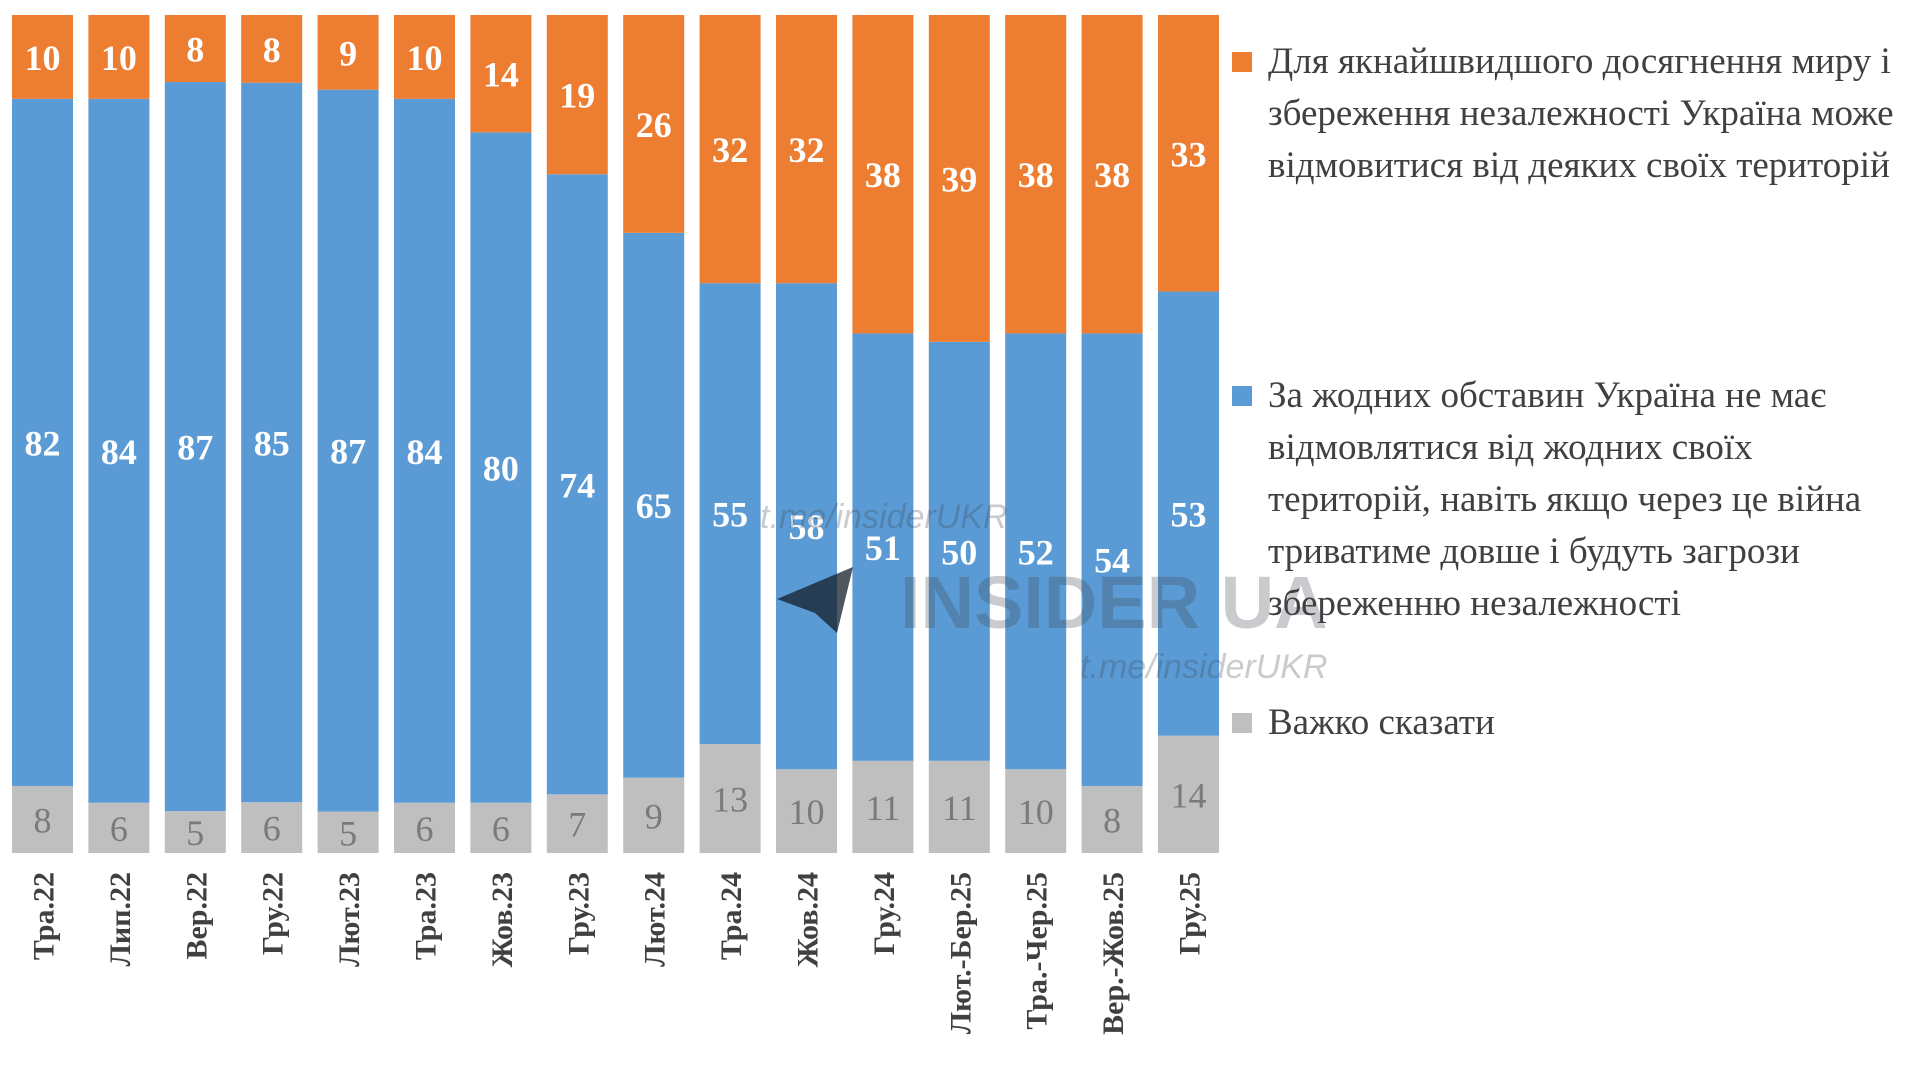 The image size is (1920, 1081). I want to click on data-label-no-concession: 52, so click(1036, 552).